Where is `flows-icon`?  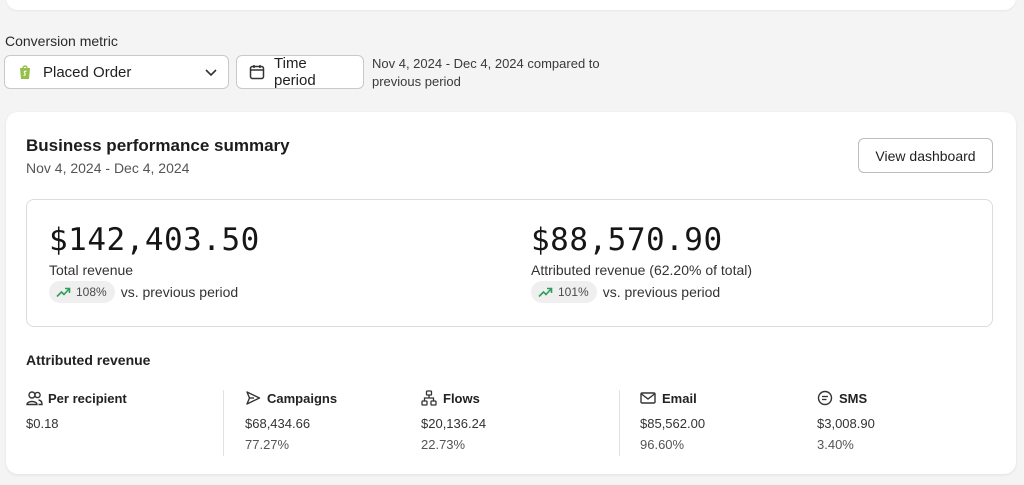
flows-icon is located at coordinates (429, 398).